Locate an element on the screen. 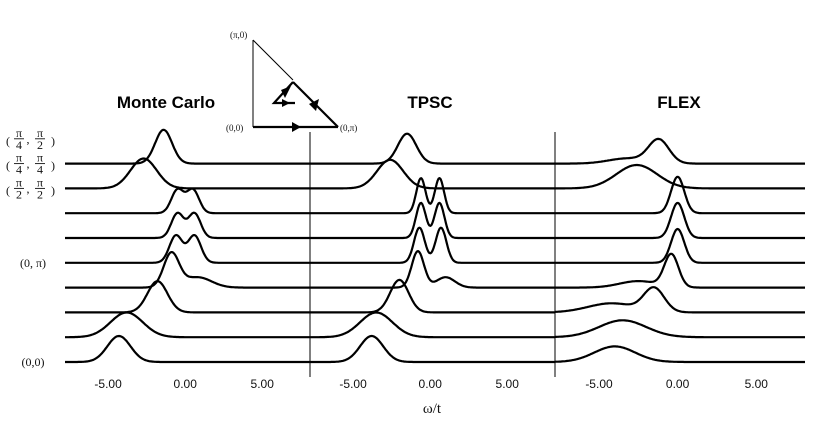  k-label: (0, π) is located at coordinates (33, 263).